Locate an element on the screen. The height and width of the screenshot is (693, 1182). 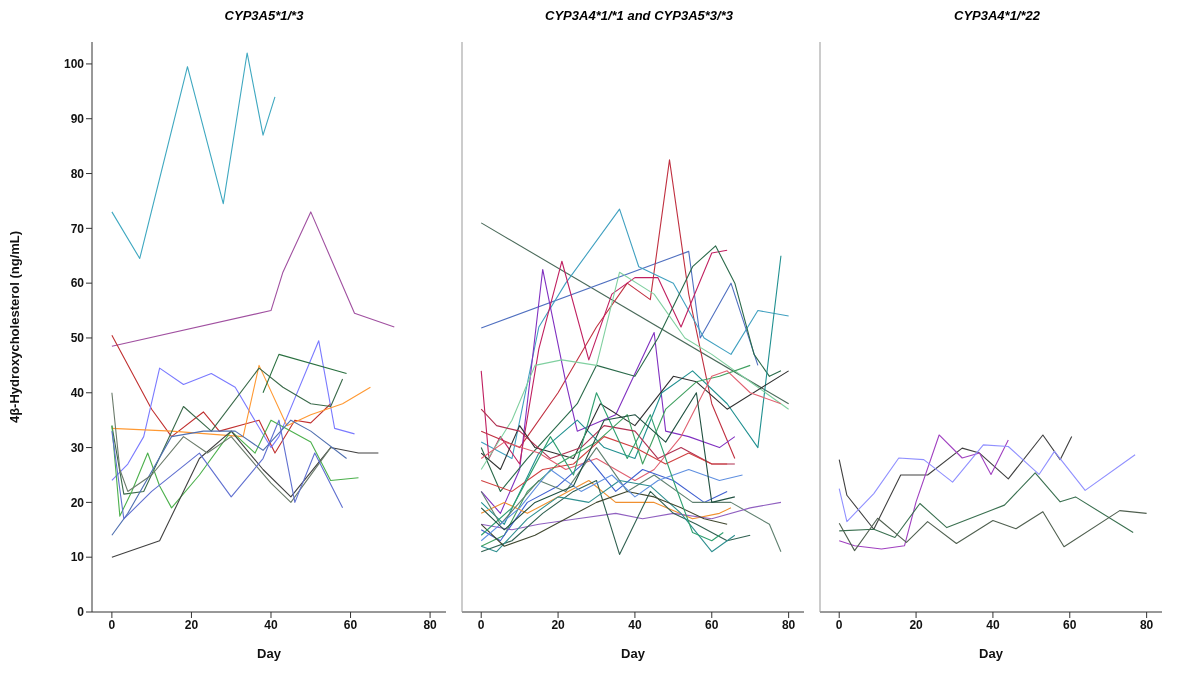
y-axis-title: 4β-Hydroxycholesterol (ng/mL) is located at coordinates (14, 327).